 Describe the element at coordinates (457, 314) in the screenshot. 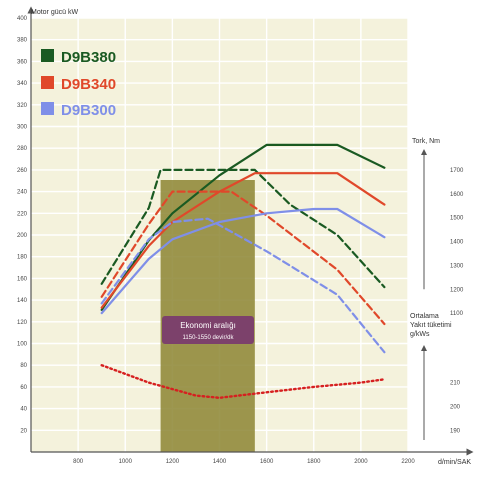

I see `torque-tick-label: 1100` at that location.